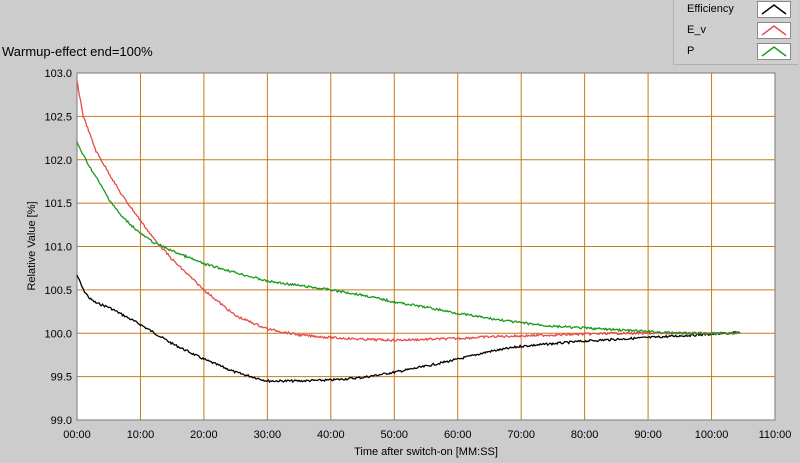 This screenshot has height=463, width=800. Describe the element at coordinates (736, 52) in the screenshot. I see `legend-item-p: P` at that location.